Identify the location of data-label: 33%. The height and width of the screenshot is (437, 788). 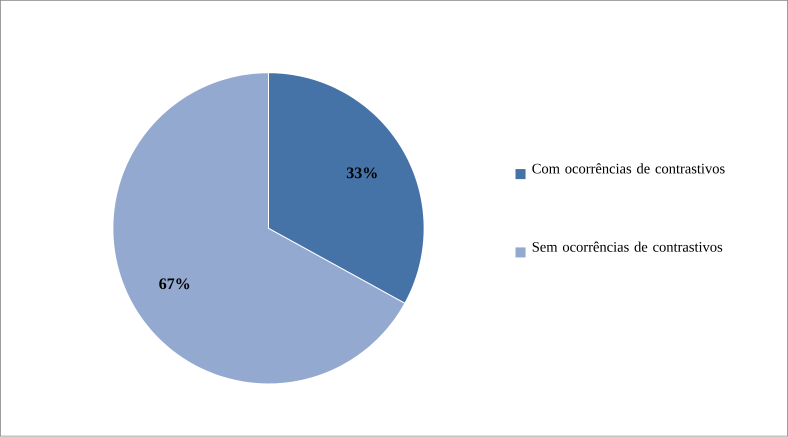
(361, 173).